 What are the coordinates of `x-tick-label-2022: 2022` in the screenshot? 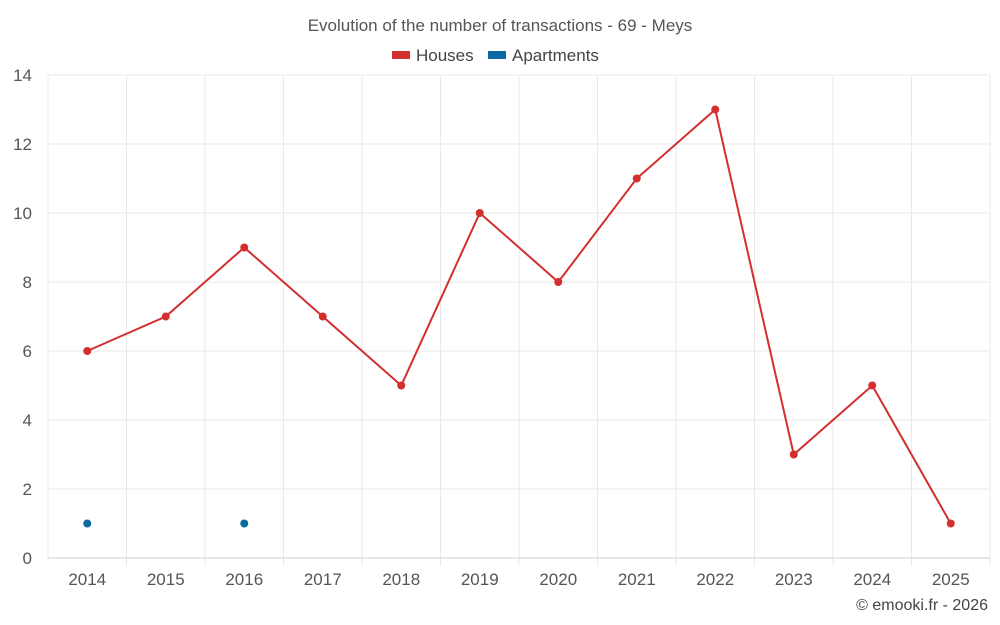 It's located at (715, 579).